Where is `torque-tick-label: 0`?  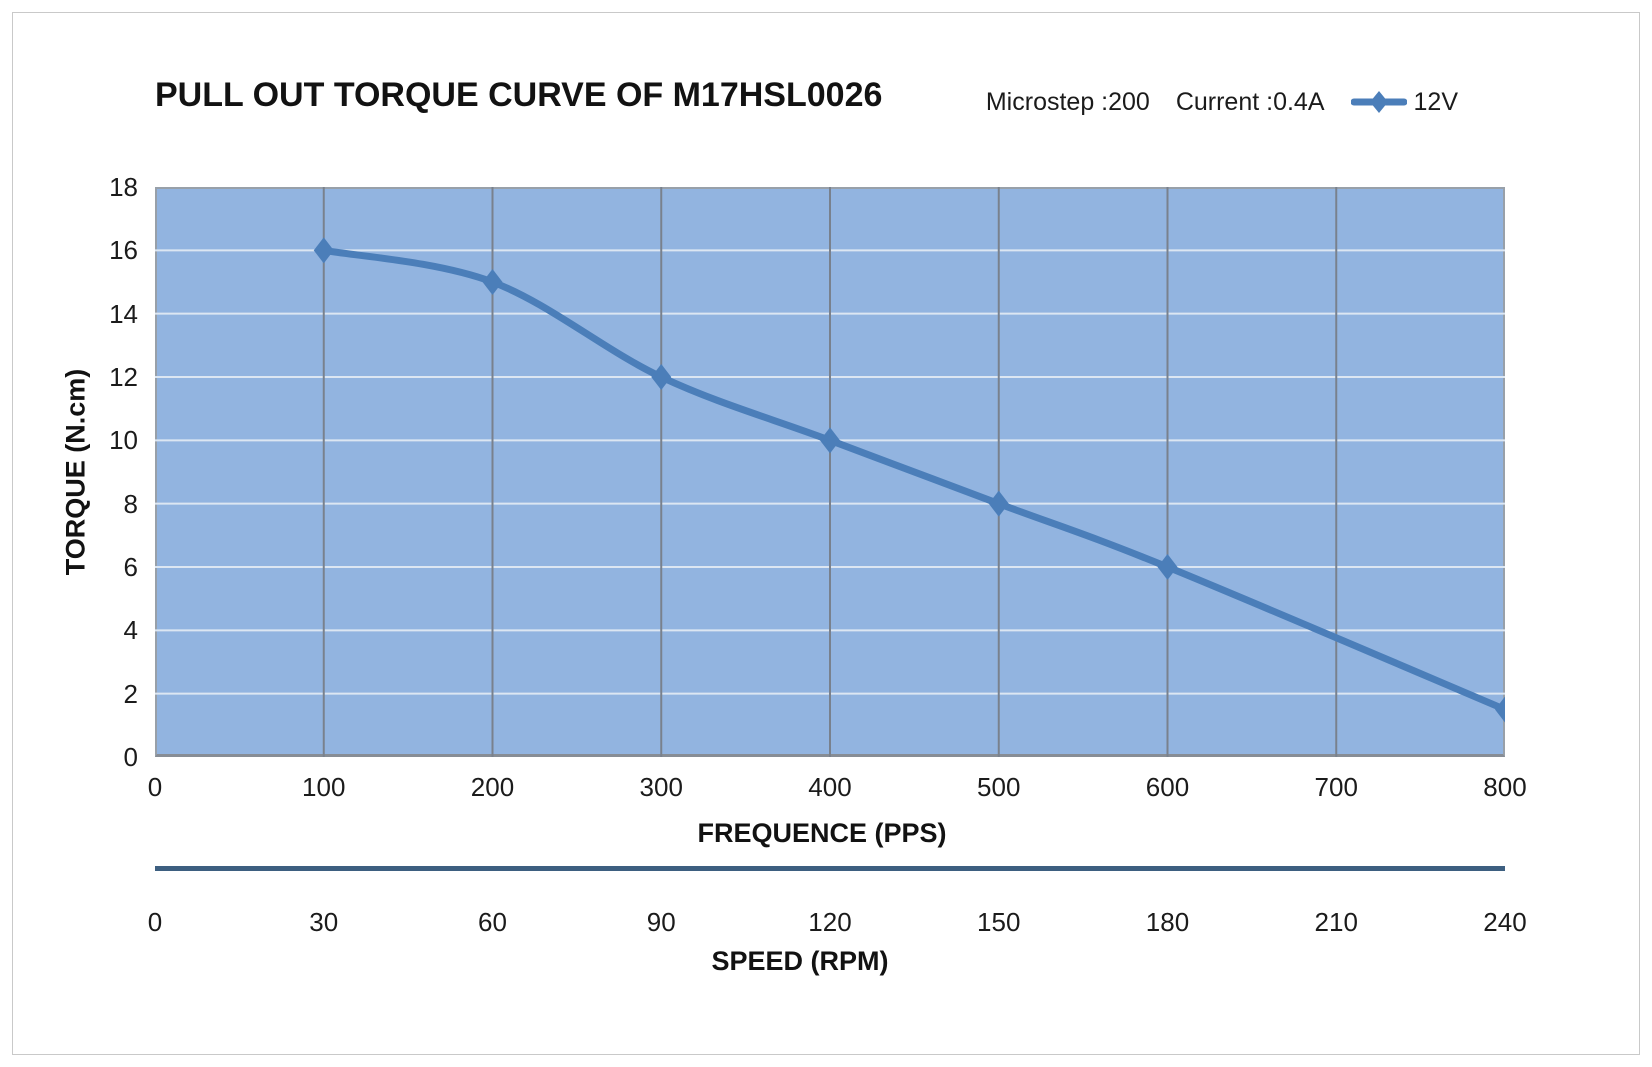 torque-tick-label: 0 is located at coordinates (130, 757).